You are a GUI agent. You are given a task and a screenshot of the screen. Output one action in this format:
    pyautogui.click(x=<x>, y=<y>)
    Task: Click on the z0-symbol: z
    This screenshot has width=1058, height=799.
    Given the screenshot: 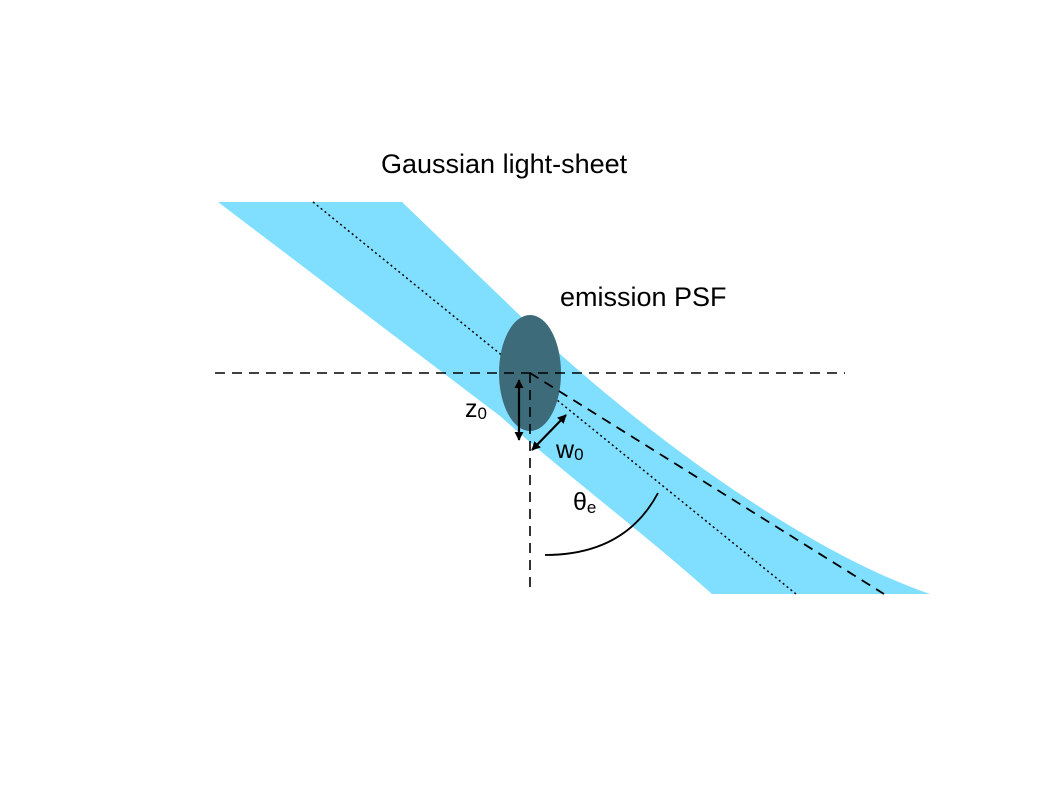 What is the action you would take?
    pyautogui.click(x=471, y=409)
    